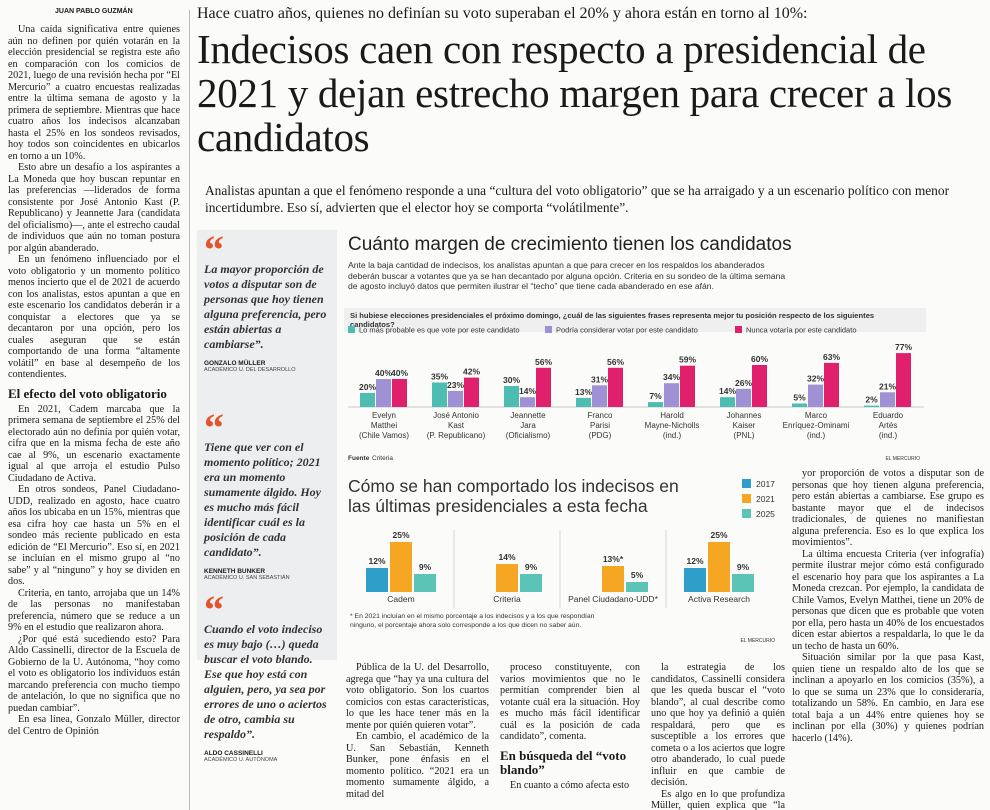  I want to click on value-label: 21%, so click(887, 386).